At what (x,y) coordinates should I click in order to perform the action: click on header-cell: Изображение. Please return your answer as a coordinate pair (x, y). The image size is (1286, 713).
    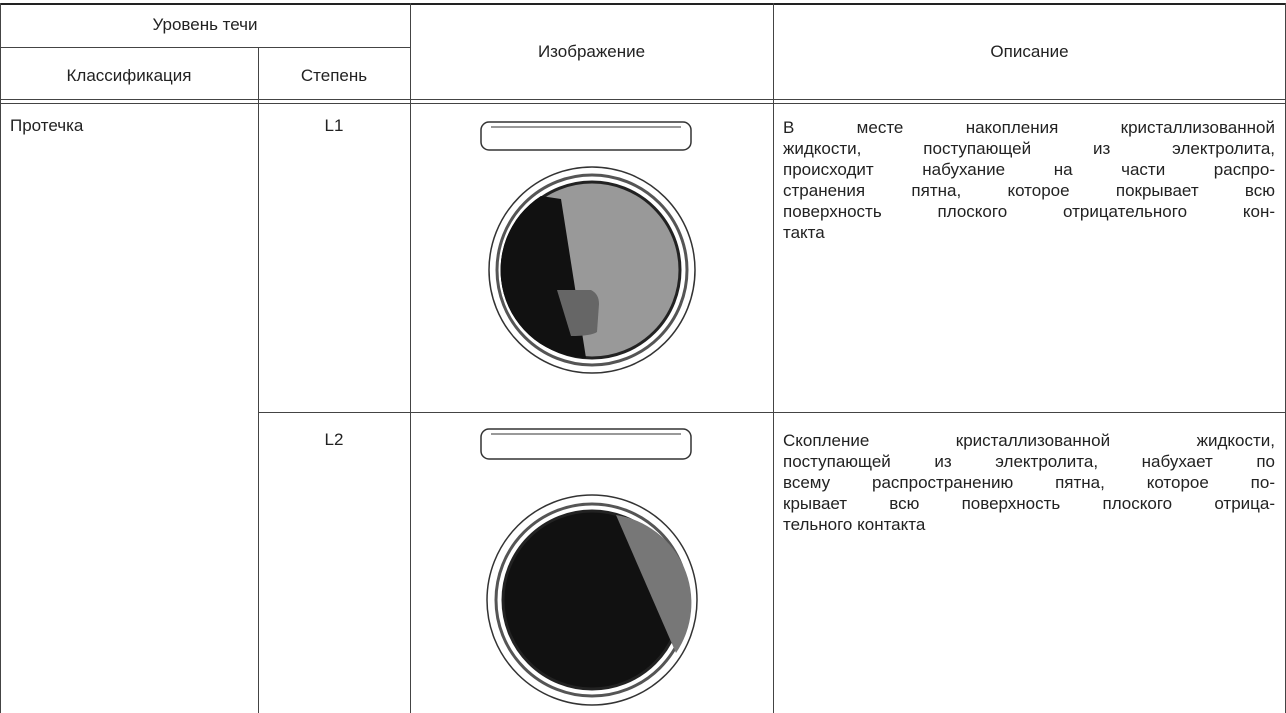
    Looking at the image, I should click on (591, 51).